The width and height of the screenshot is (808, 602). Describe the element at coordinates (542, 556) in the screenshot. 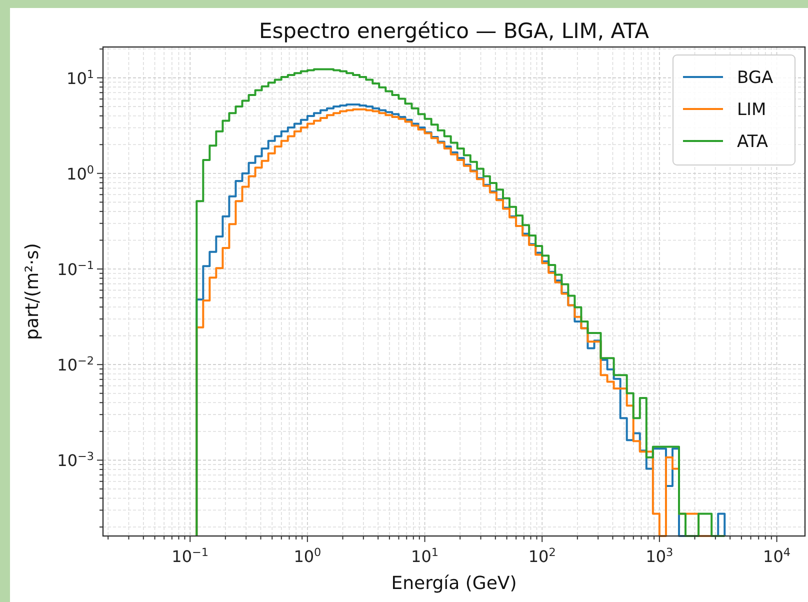

I see `x-tick-label: 10$^{2}$` at that location.